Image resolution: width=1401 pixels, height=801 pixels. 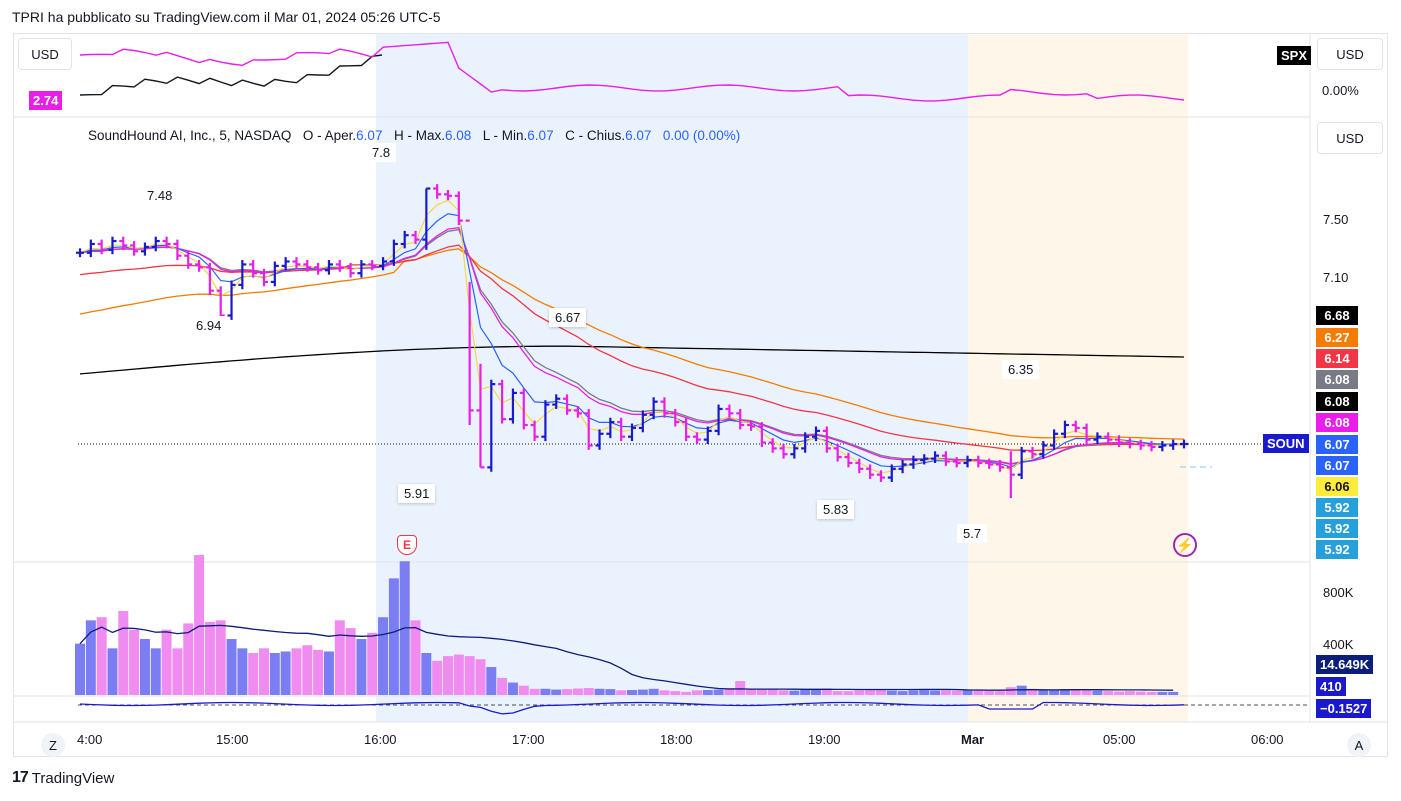 What do you see at coordinates (1337, 315) in the screenshot?
I see `price-tag-0: 6.68` at bounding box center [1337, 315].